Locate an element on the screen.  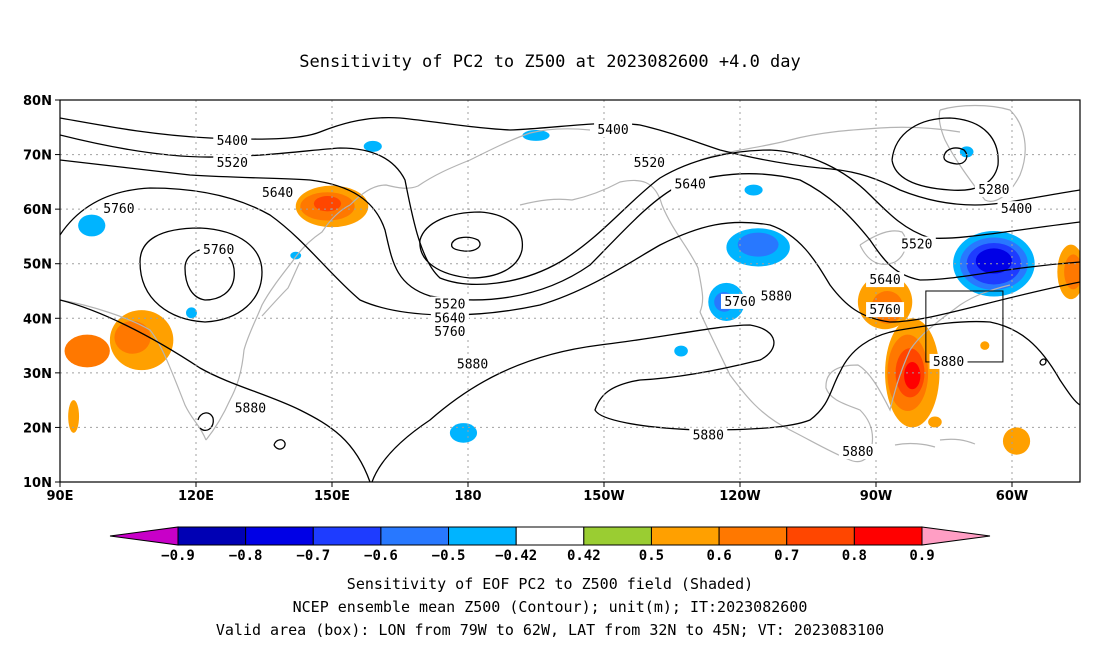
contour-5280-low-atlantic is located at coordinates (945, 154).